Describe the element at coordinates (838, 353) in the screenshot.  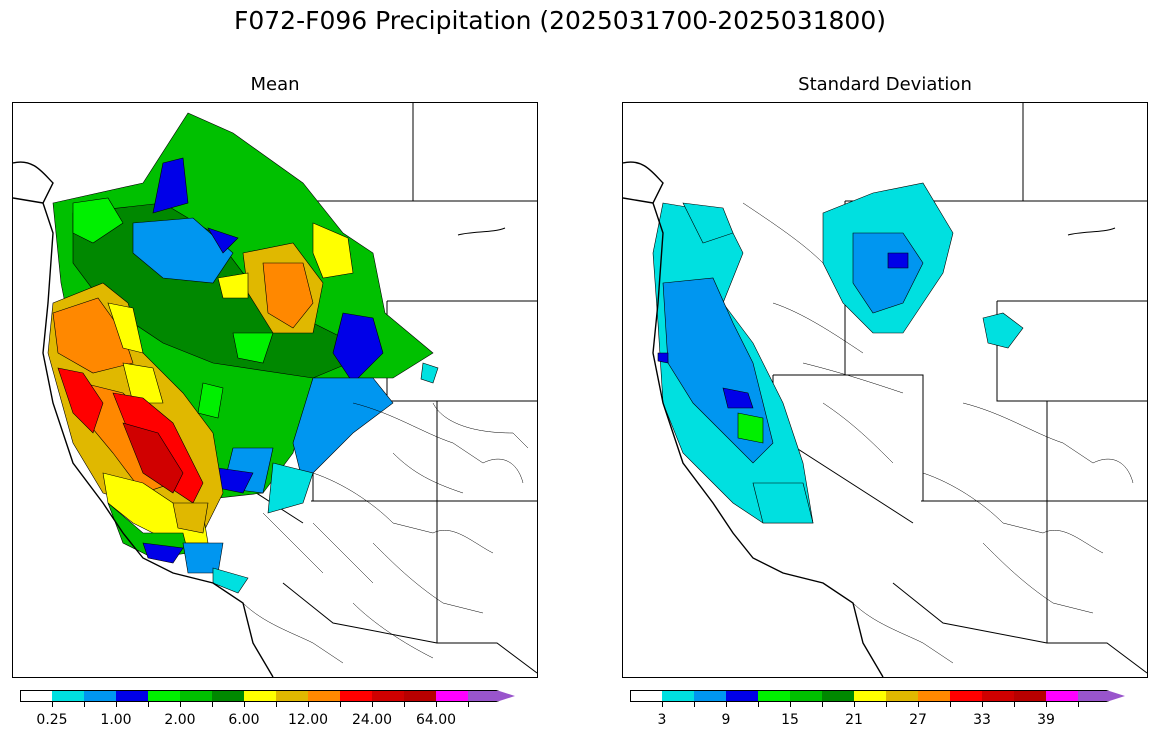
I see `std-precip-fill` at that location.